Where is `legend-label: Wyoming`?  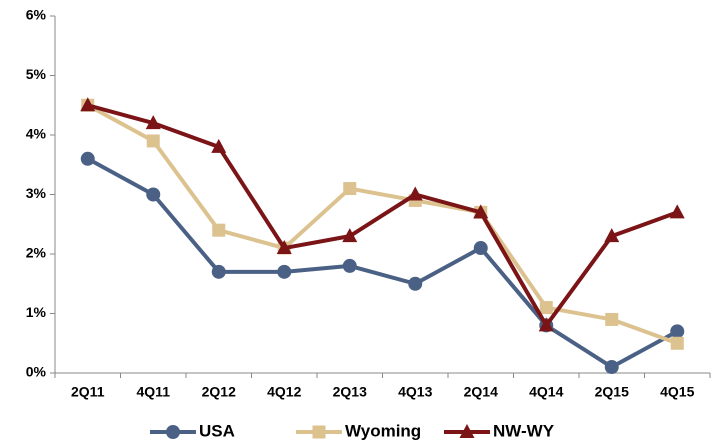
legend-label: Wyoming is located at coordinates (383, 430).